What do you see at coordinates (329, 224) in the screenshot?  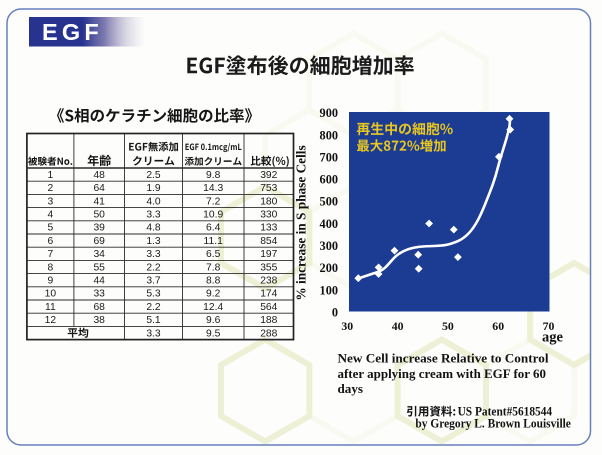 I see `svg-text: 400` at bounding box center [329, 224].